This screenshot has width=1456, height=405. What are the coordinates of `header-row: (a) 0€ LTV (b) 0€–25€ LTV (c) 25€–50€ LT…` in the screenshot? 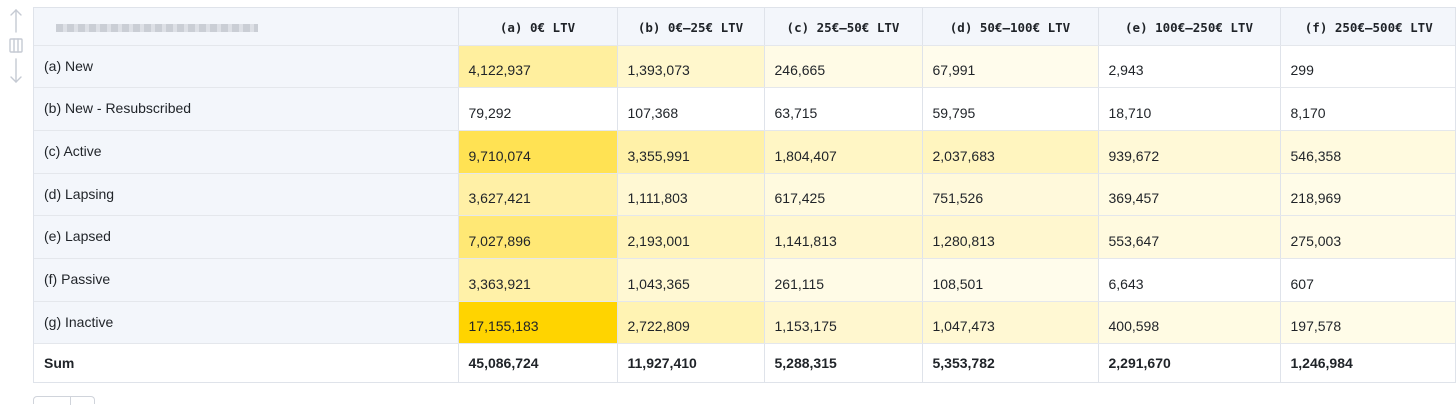 It's located at (744, 27).